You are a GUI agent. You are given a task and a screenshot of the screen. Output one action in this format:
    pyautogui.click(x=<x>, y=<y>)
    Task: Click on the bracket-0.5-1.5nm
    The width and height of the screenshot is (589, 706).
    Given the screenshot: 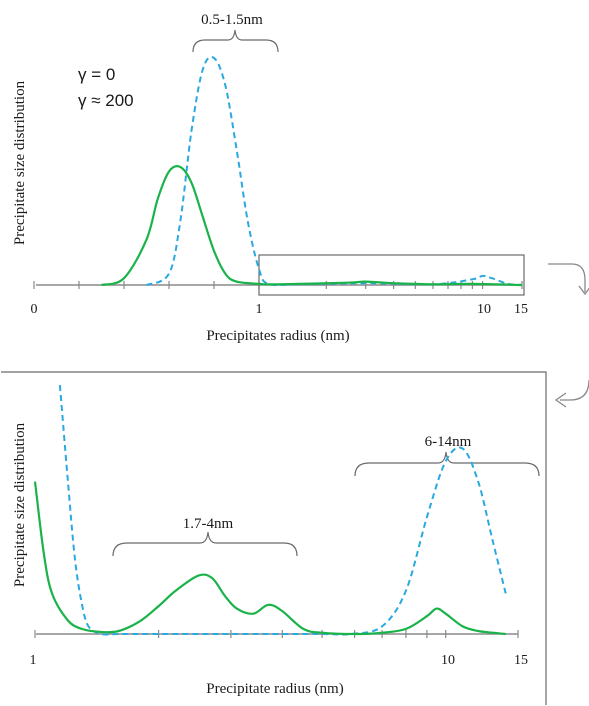 What is the action you would take?
    pyautogui.click(x=235, y=41)
    